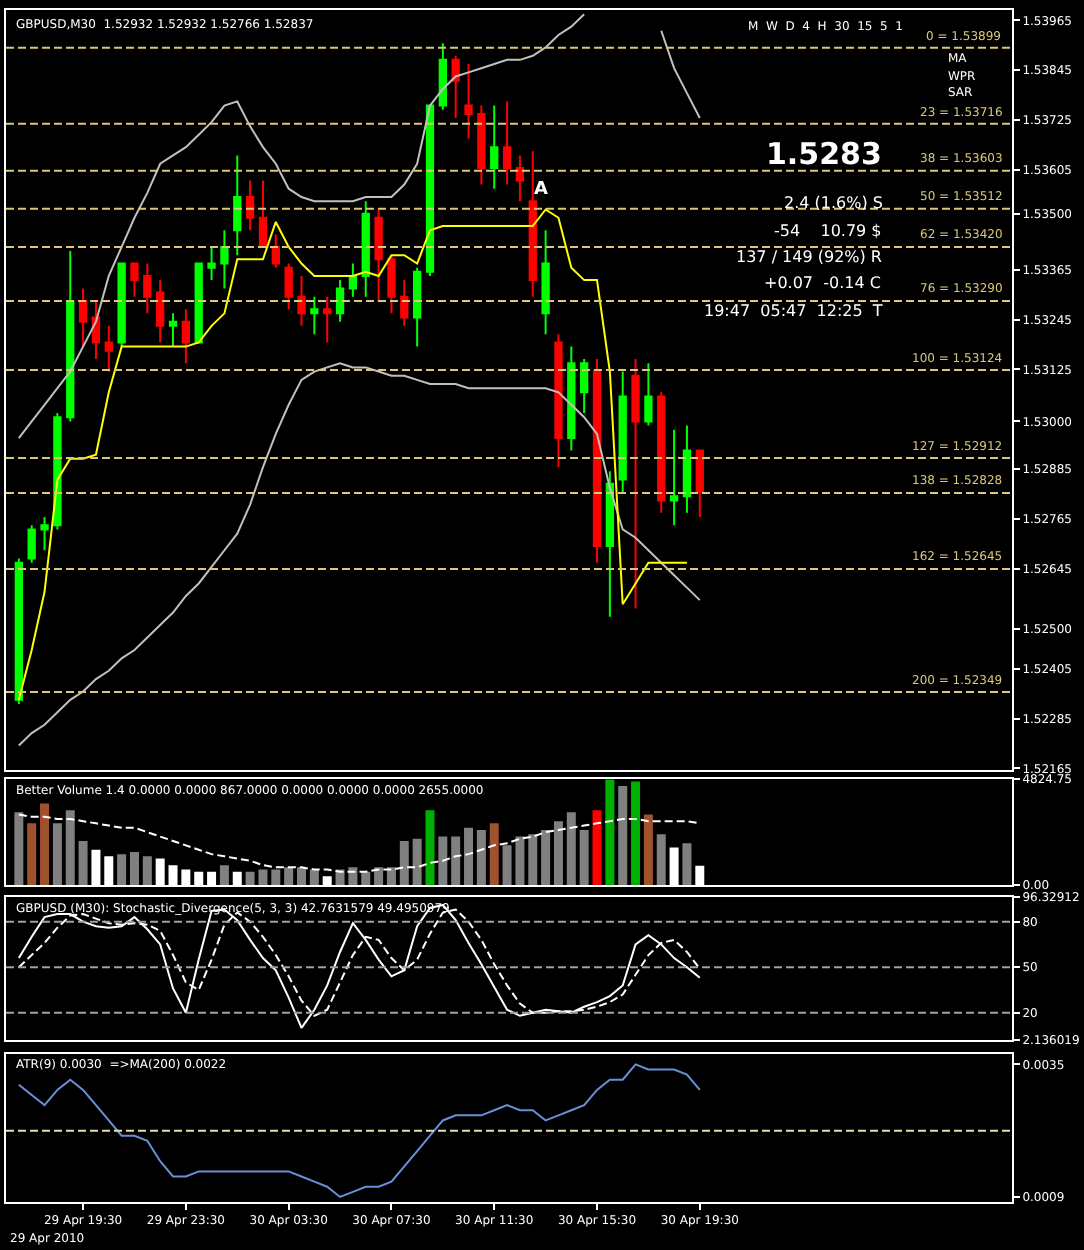  What do you see at coordinates (828, 231) in the screenshot?
I see `text: -54 10.79 $` at bounding box center [828, 231].